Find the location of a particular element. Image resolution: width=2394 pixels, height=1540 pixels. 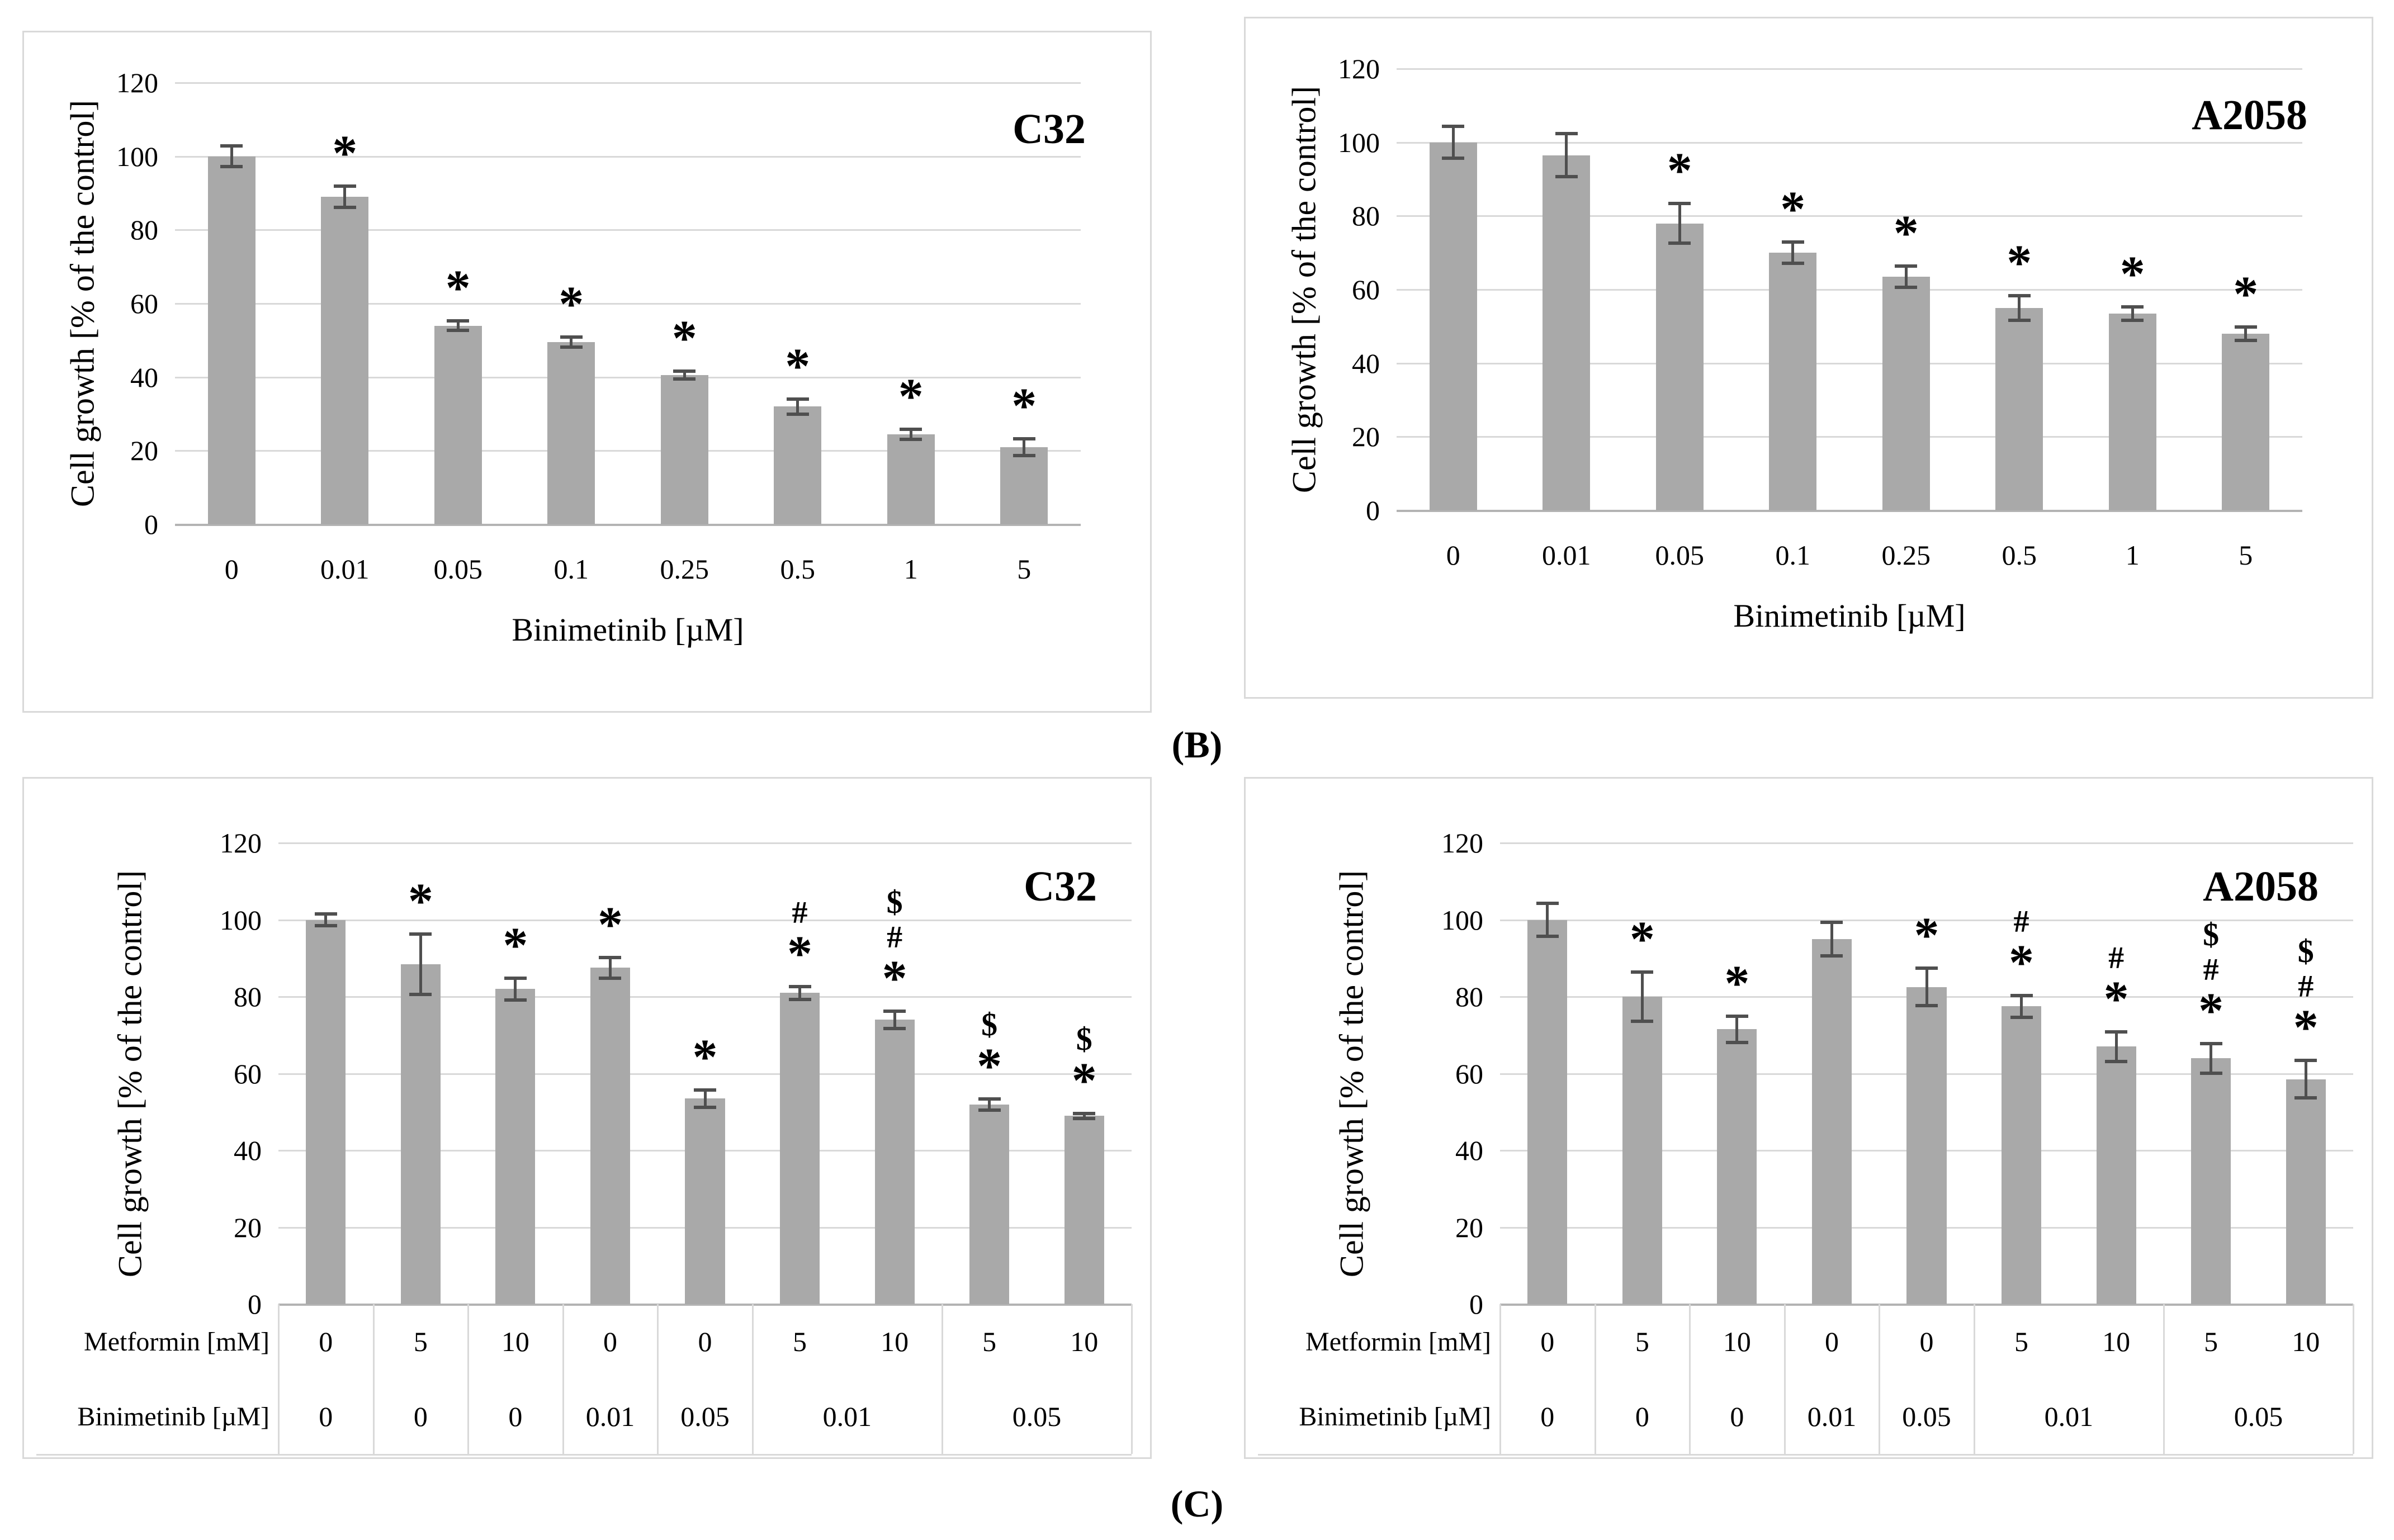

significance-markers: * # $ is located at coordinates (895, 945).